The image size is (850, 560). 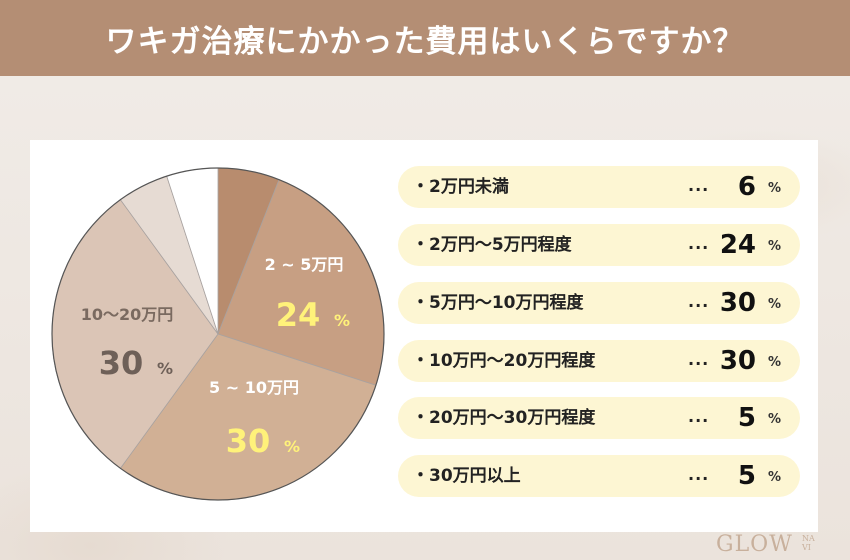 What do you see at coordinates (298, 315) in the screenshot?
I see `pie-slice-value: 24` at bounding box center [298, 315].